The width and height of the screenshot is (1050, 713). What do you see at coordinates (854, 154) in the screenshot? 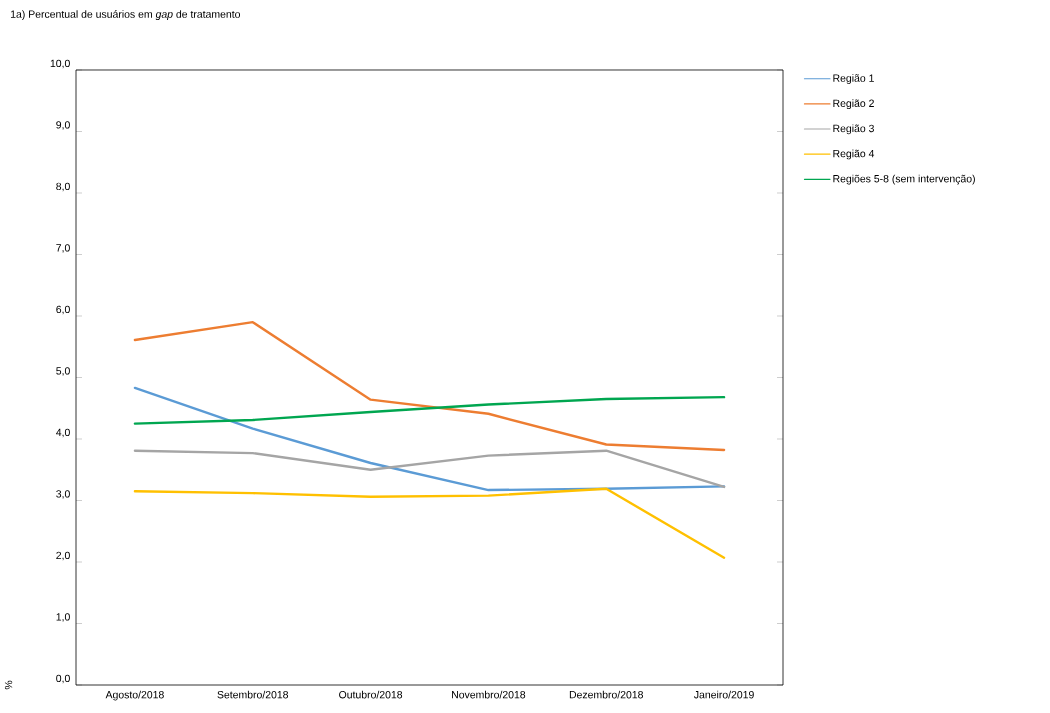
I see `legend-label: Região 4` at bounding box center [854, 154].